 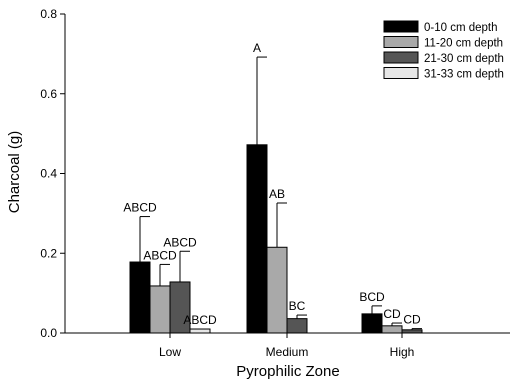 What do you see at coordinates (297, 306) in the screenshot?
I see `bar-significance-label: BC` at bounding box center [297, 306].